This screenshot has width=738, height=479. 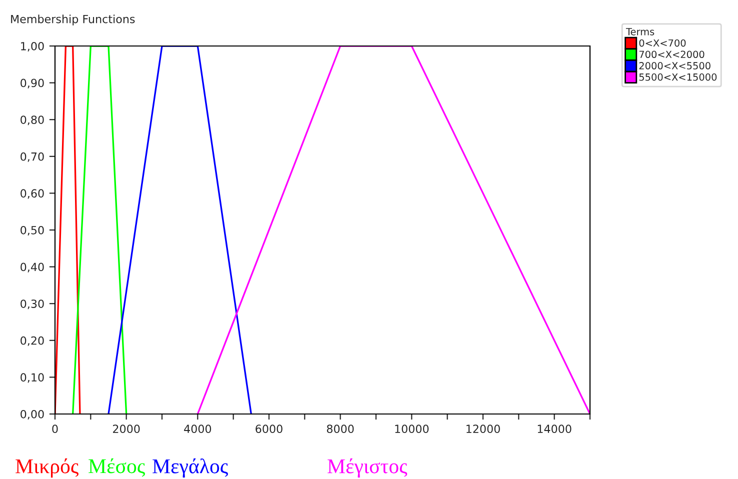 What do you see at coordinates (73, 20) in the screenshot?
I see `chart-title: Membership Functions` at bounding box center [73, 20].